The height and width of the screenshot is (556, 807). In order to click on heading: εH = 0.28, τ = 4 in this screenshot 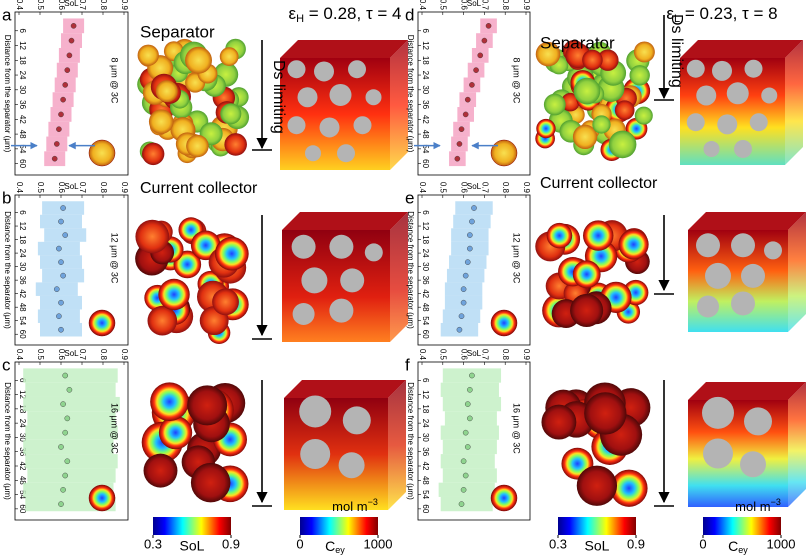, I will do `click(345, 14)`.